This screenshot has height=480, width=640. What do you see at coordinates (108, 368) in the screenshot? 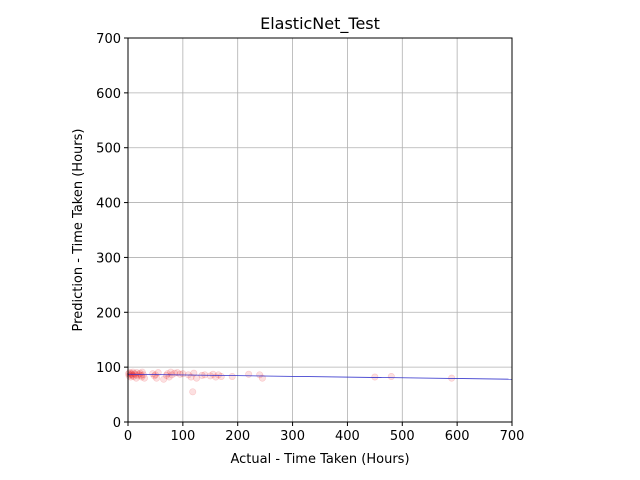
I see `y-tick-label: 100` at bounding box center [108, 368].